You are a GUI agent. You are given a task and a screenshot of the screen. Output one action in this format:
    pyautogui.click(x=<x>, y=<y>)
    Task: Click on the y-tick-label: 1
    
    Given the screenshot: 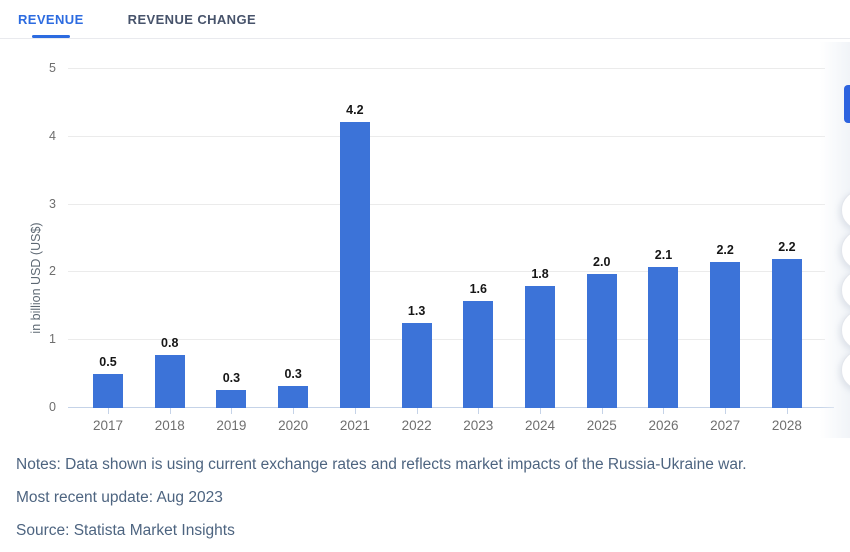 What is the action you would take?
    pyautogui.click(x=52, y=339)
    